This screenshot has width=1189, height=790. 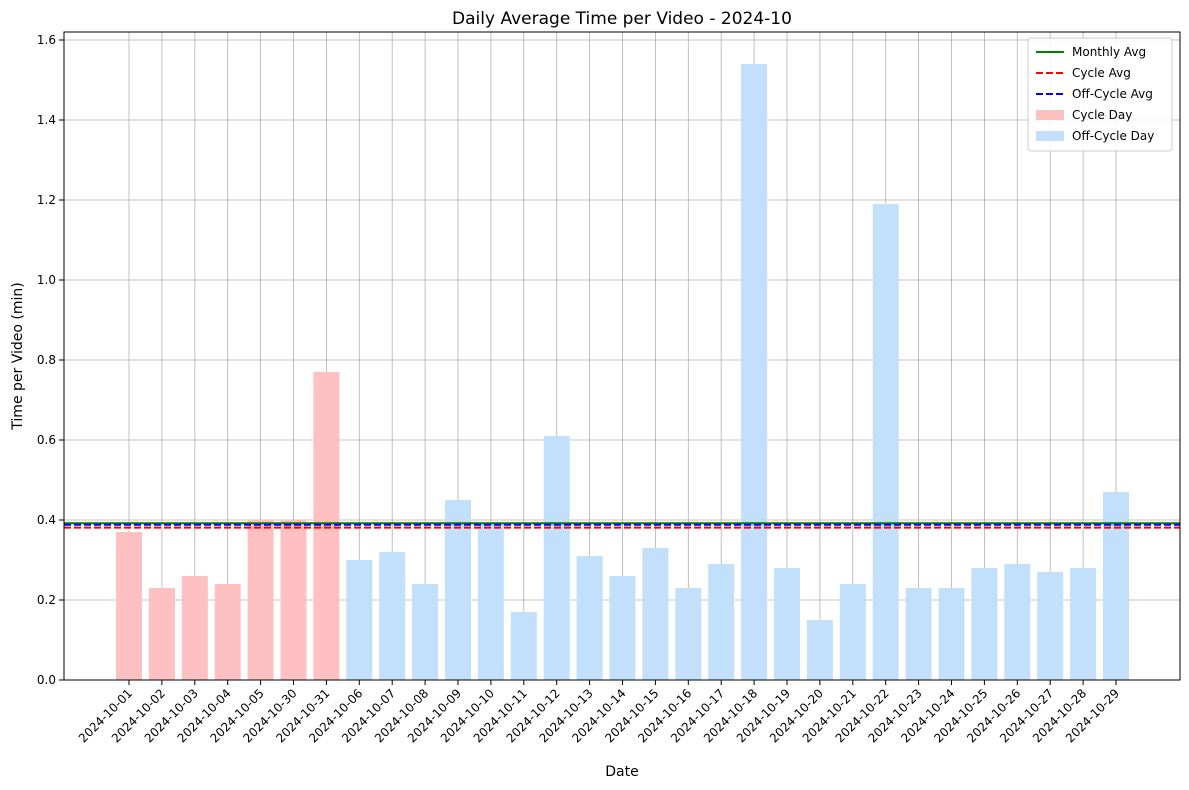 What do you see at coordinates (621, 772) in the screenshot?
I see `x-axis-label: Date` at bounding box center [621, 772].